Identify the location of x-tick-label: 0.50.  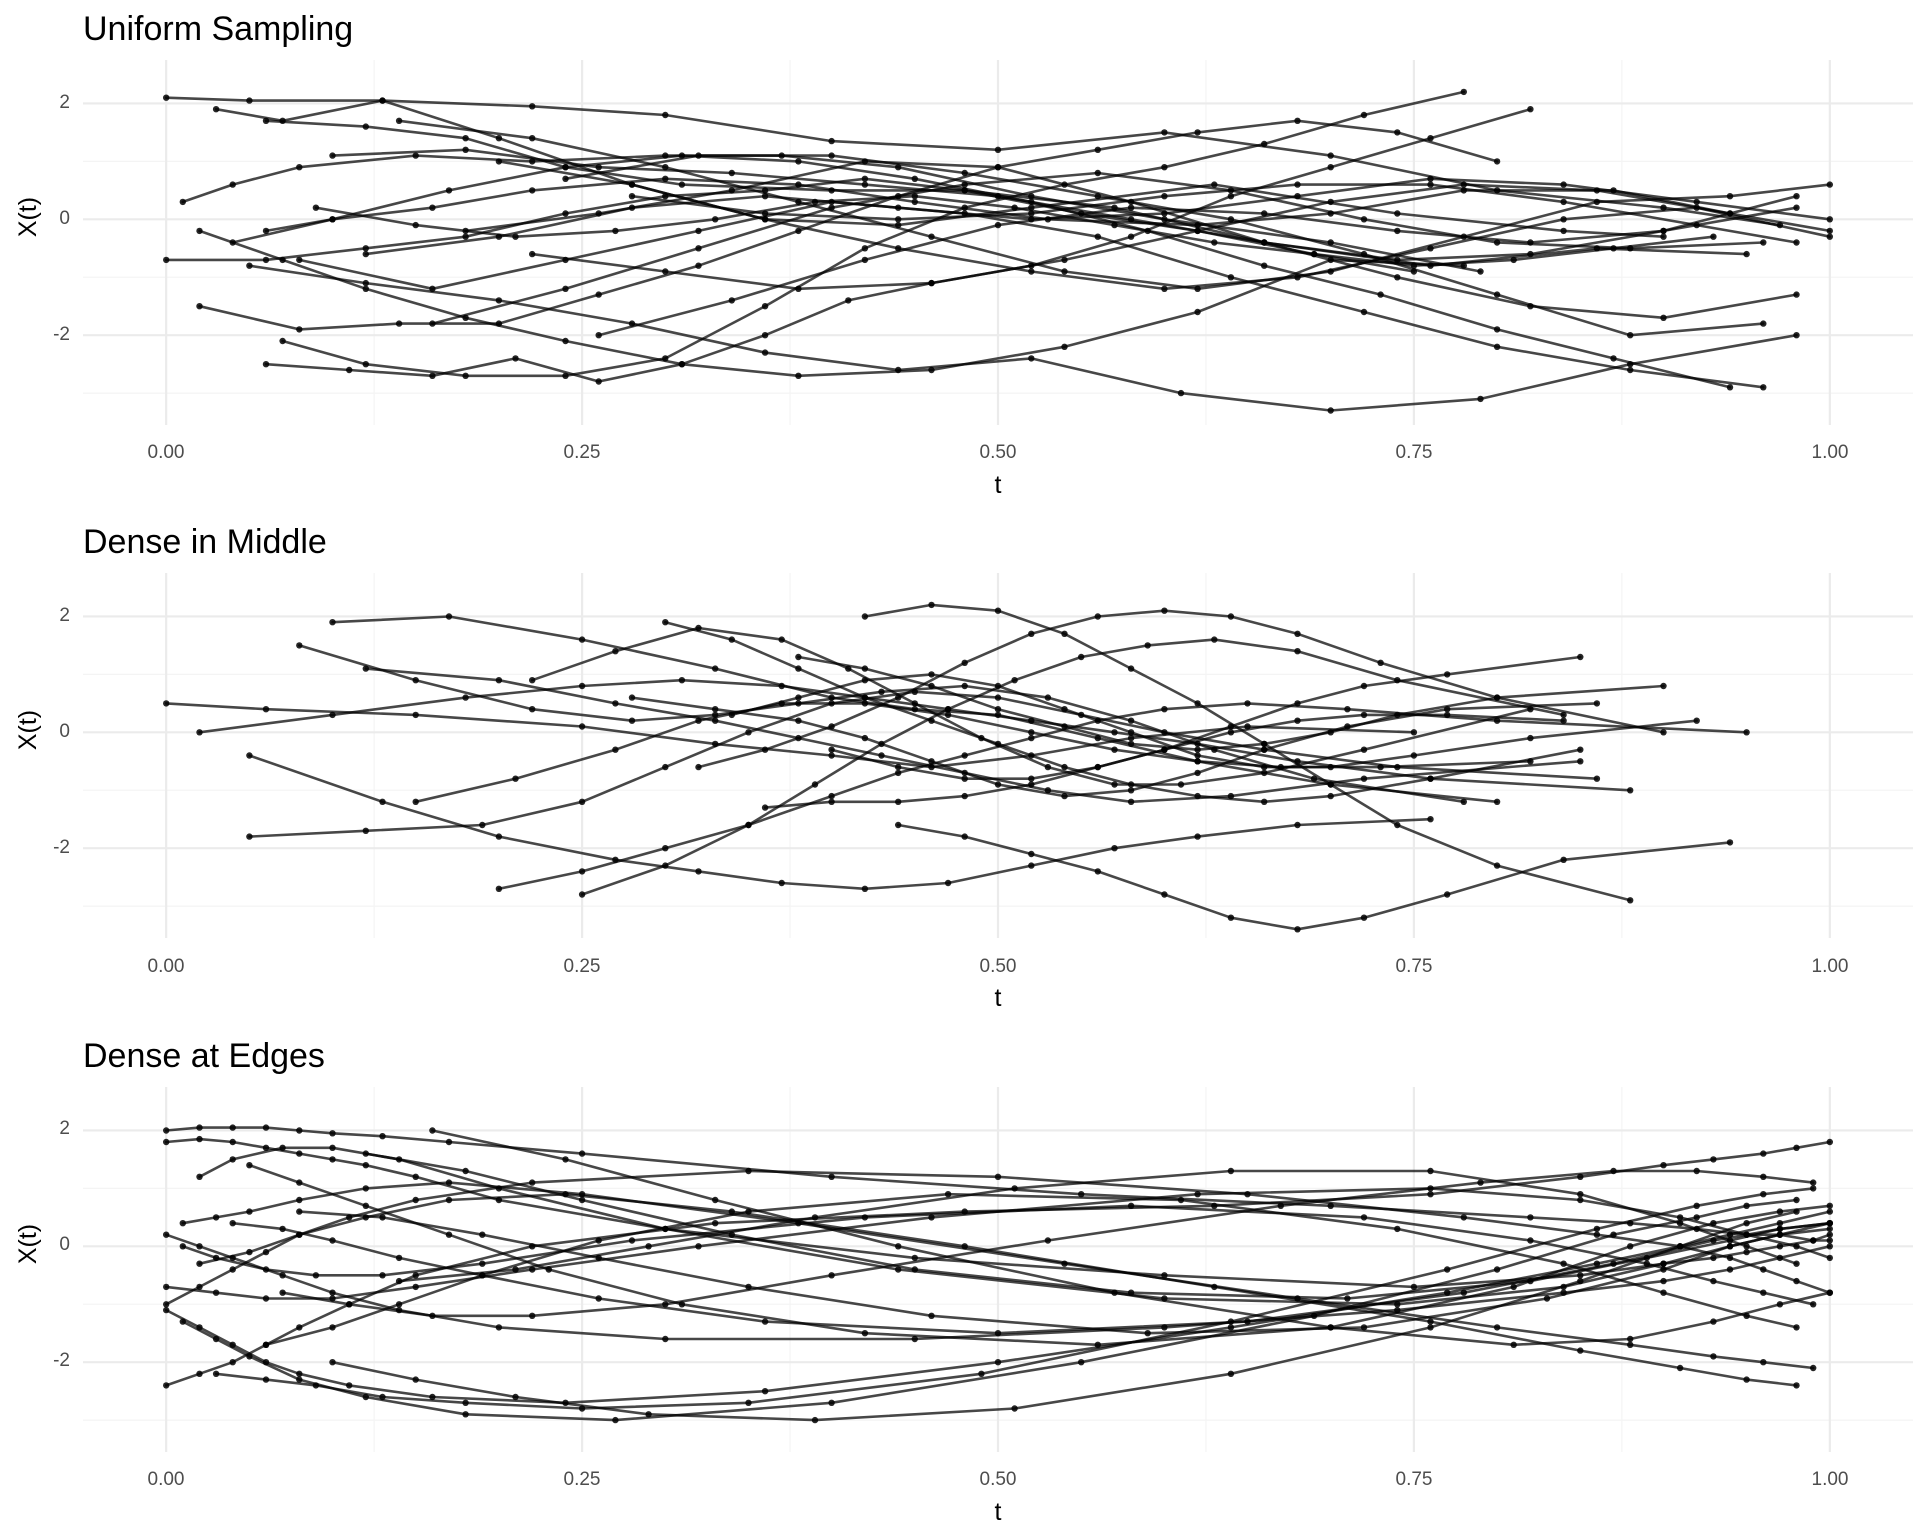
(998, 1479).